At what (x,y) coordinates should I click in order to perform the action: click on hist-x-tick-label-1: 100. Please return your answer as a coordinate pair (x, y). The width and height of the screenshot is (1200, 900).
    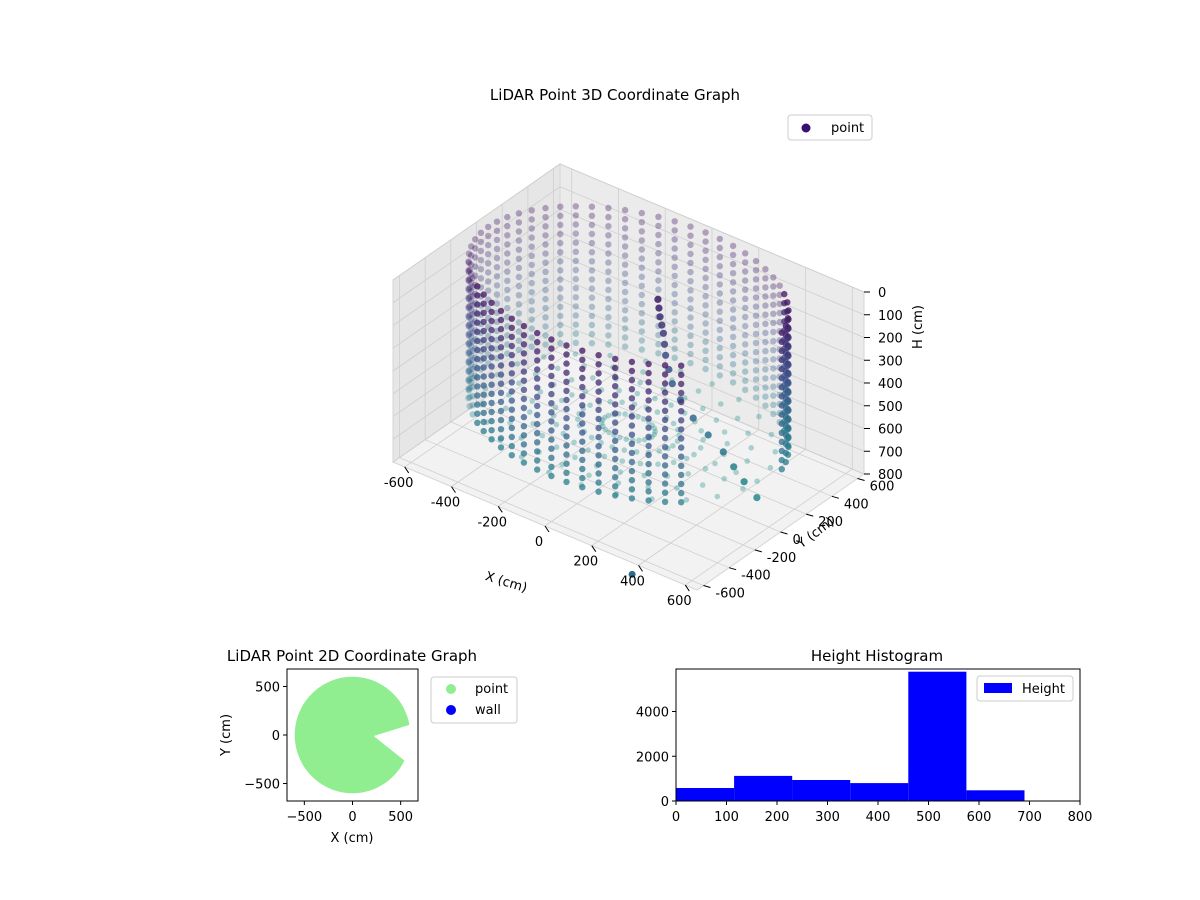
    Looking at the image, I should click on (726, 817).